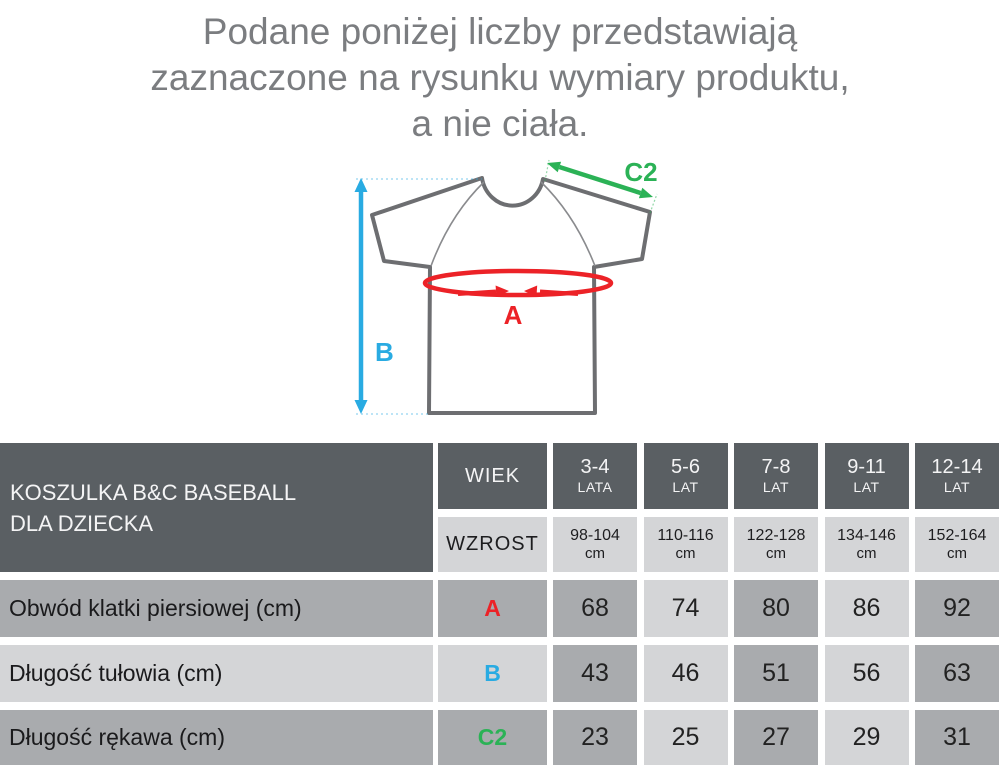 This screenshot has height=765, width=1000. What do you see at coordinates (957, 467) in the screenshot?
I see `age-range: 12-14` at bounding box center [957, 467].